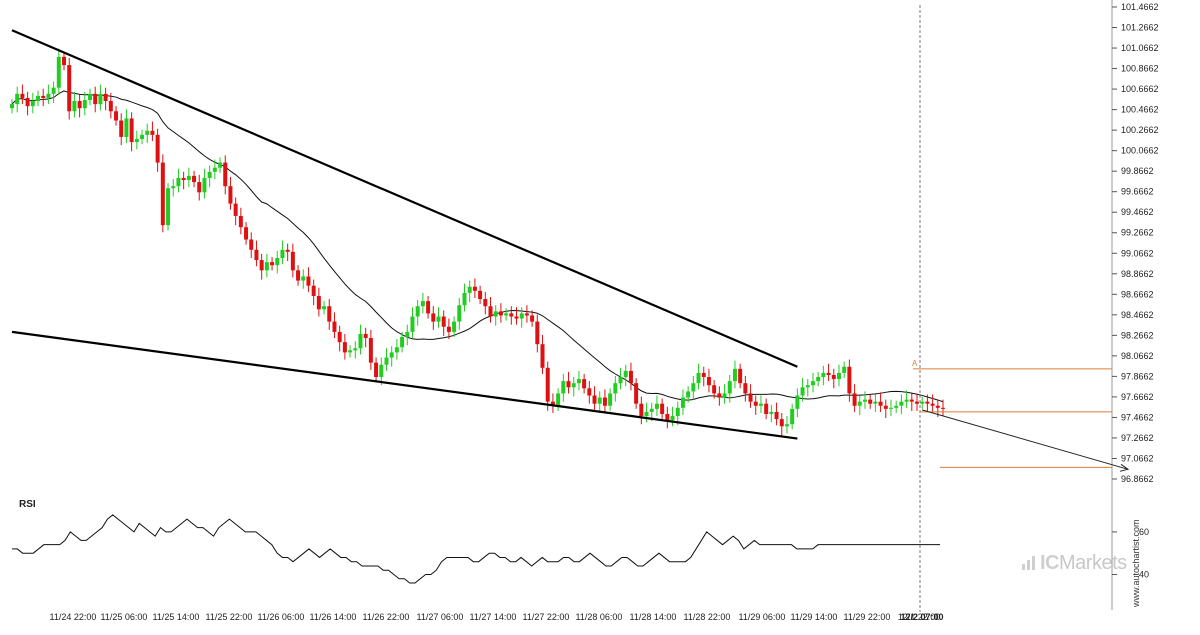 The height and width of the screenshot is (635, 1200). I want to click on x-tick-label: 12/2 07:00, so click(921, 617).